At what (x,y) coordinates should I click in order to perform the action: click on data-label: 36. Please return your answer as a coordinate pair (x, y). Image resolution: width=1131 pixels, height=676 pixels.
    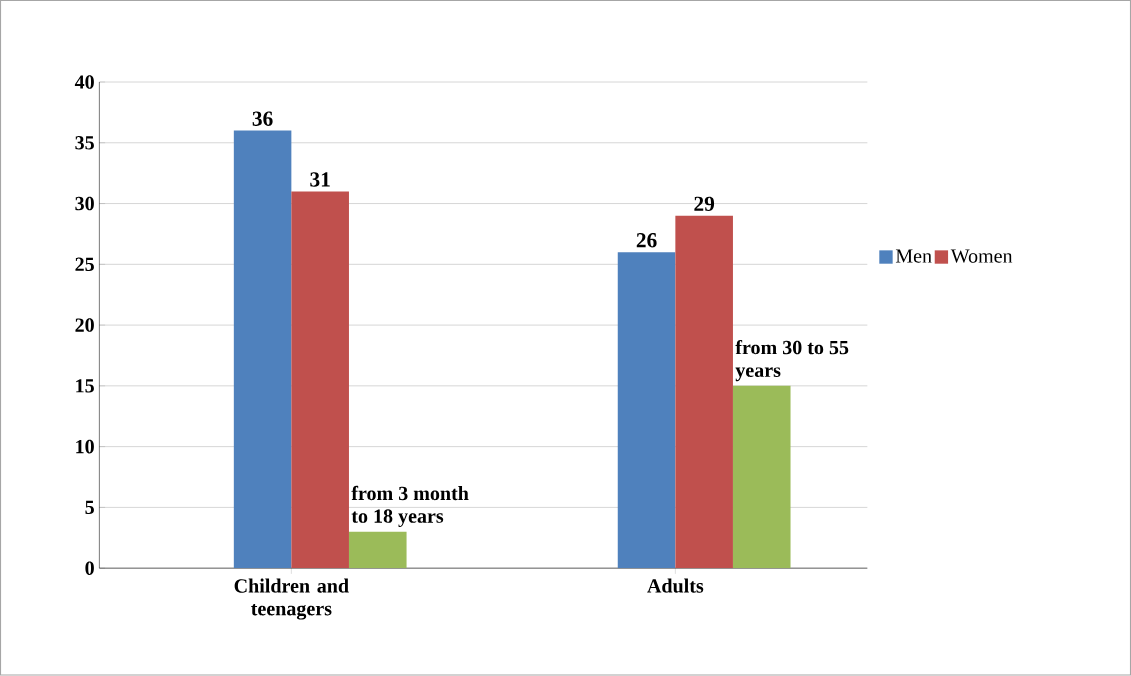
    Looking at the image, I should click on (262, 119).